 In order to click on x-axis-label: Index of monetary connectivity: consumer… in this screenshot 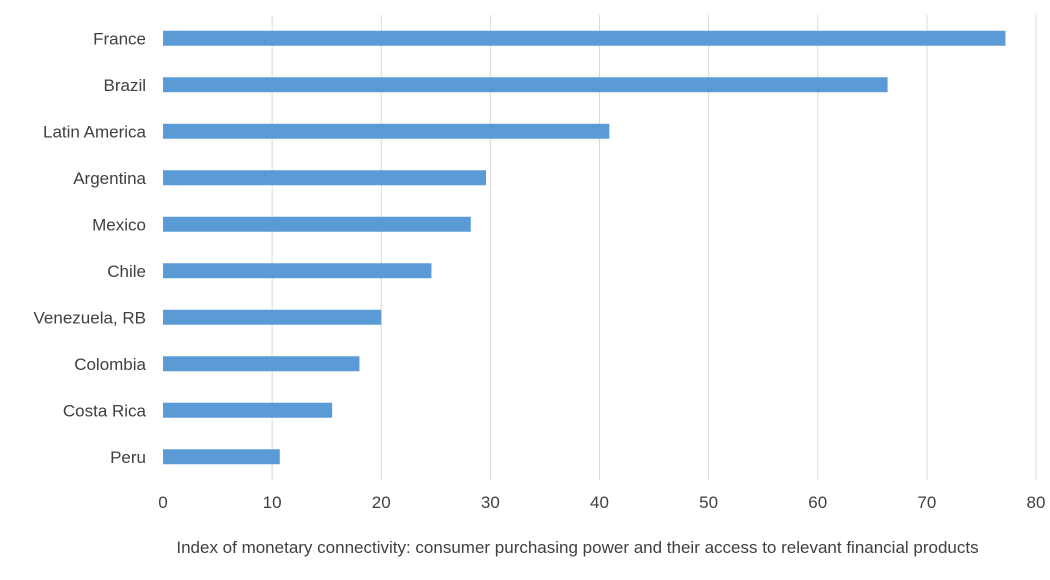, I will do `click(577, 547)`.